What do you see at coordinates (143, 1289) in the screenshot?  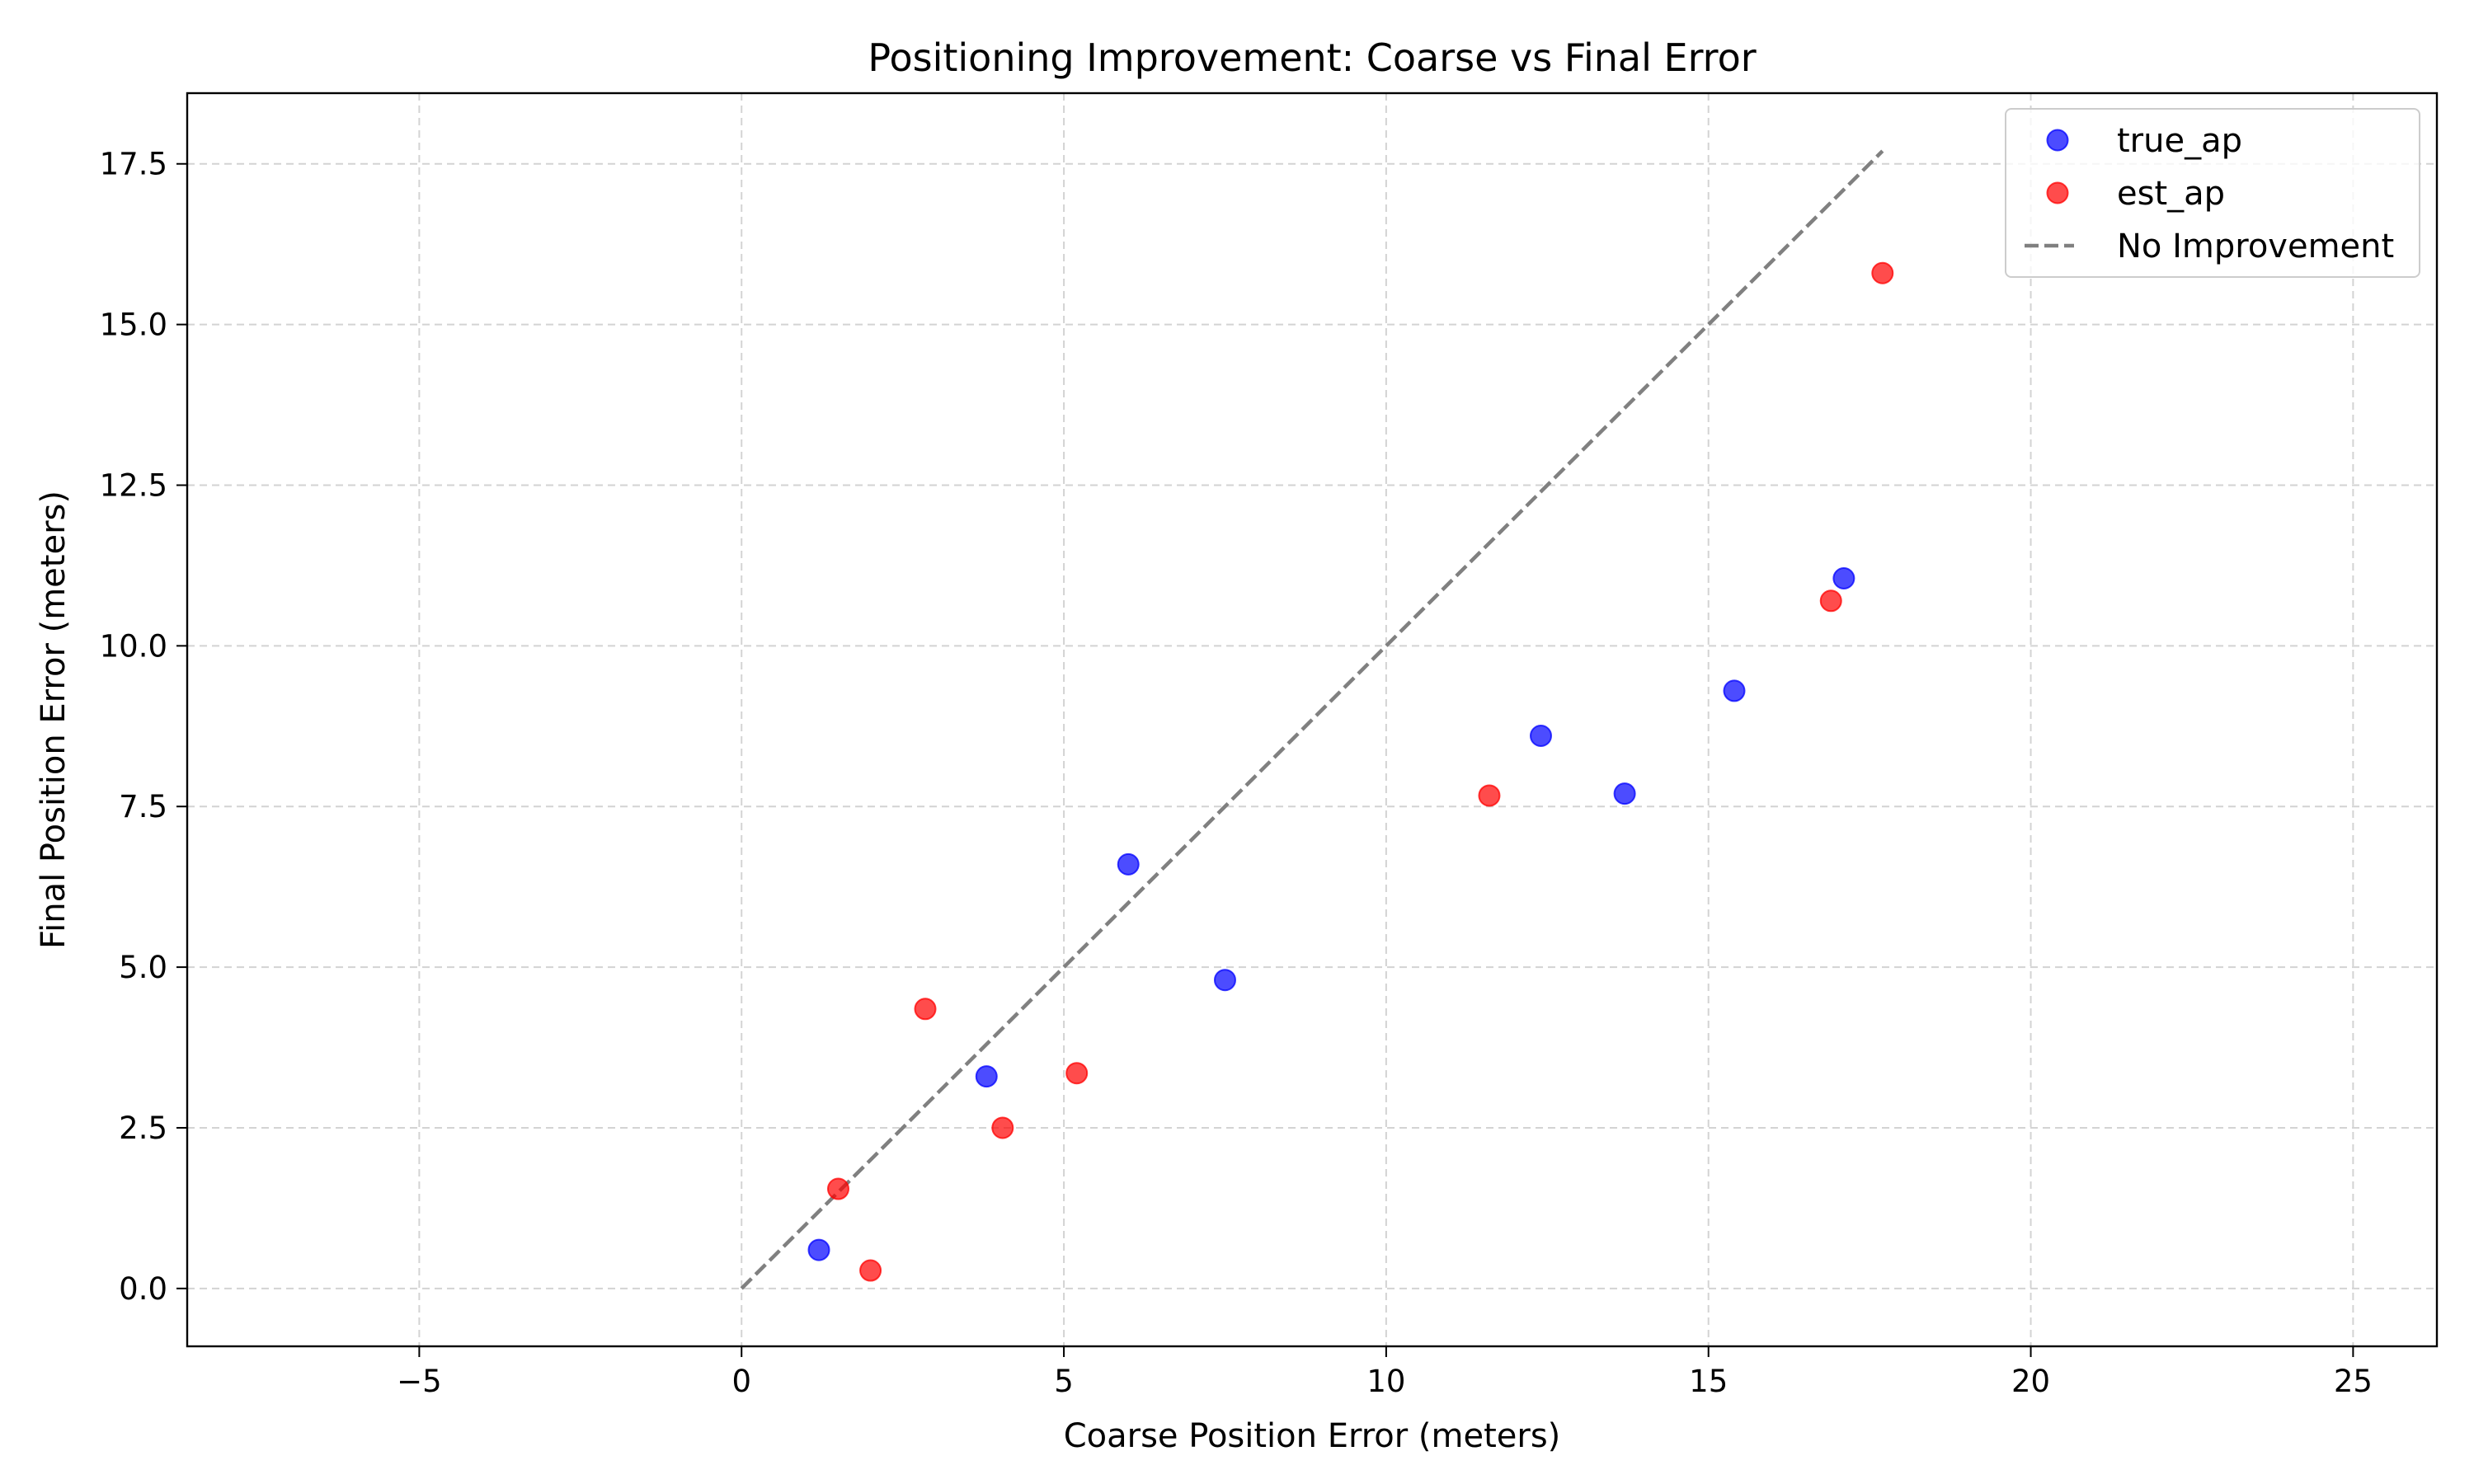 I see `y-tick-label: 0.0` at bounding box center [143, 1289].